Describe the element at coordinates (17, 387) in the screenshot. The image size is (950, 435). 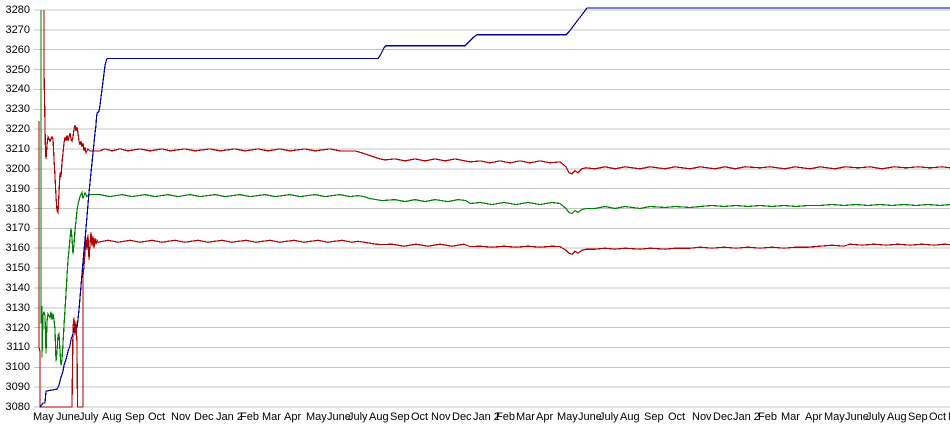
I see `y-tick-label: 3090` at that location.